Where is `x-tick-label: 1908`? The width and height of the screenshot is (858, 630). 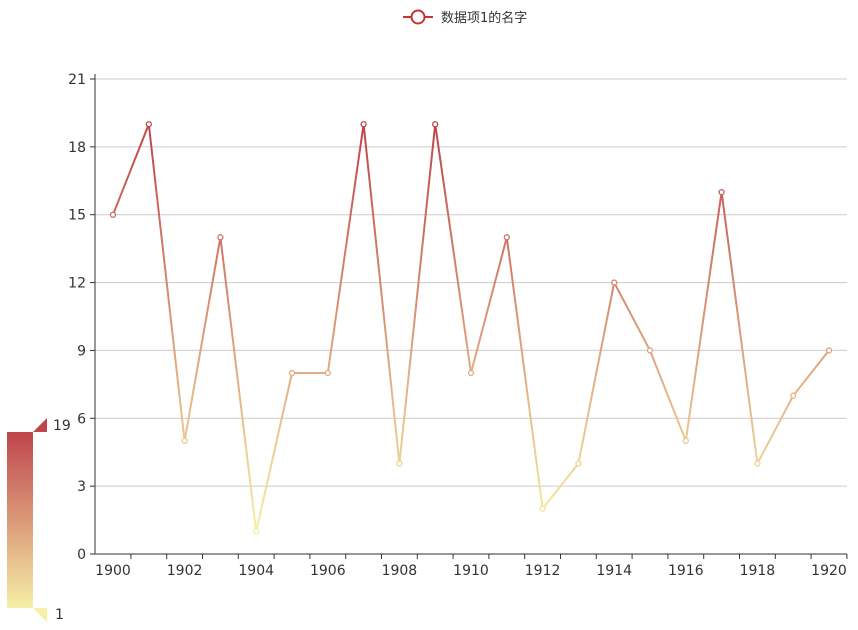
x-tick-label: 1908 is located at coordinates (400, 571).